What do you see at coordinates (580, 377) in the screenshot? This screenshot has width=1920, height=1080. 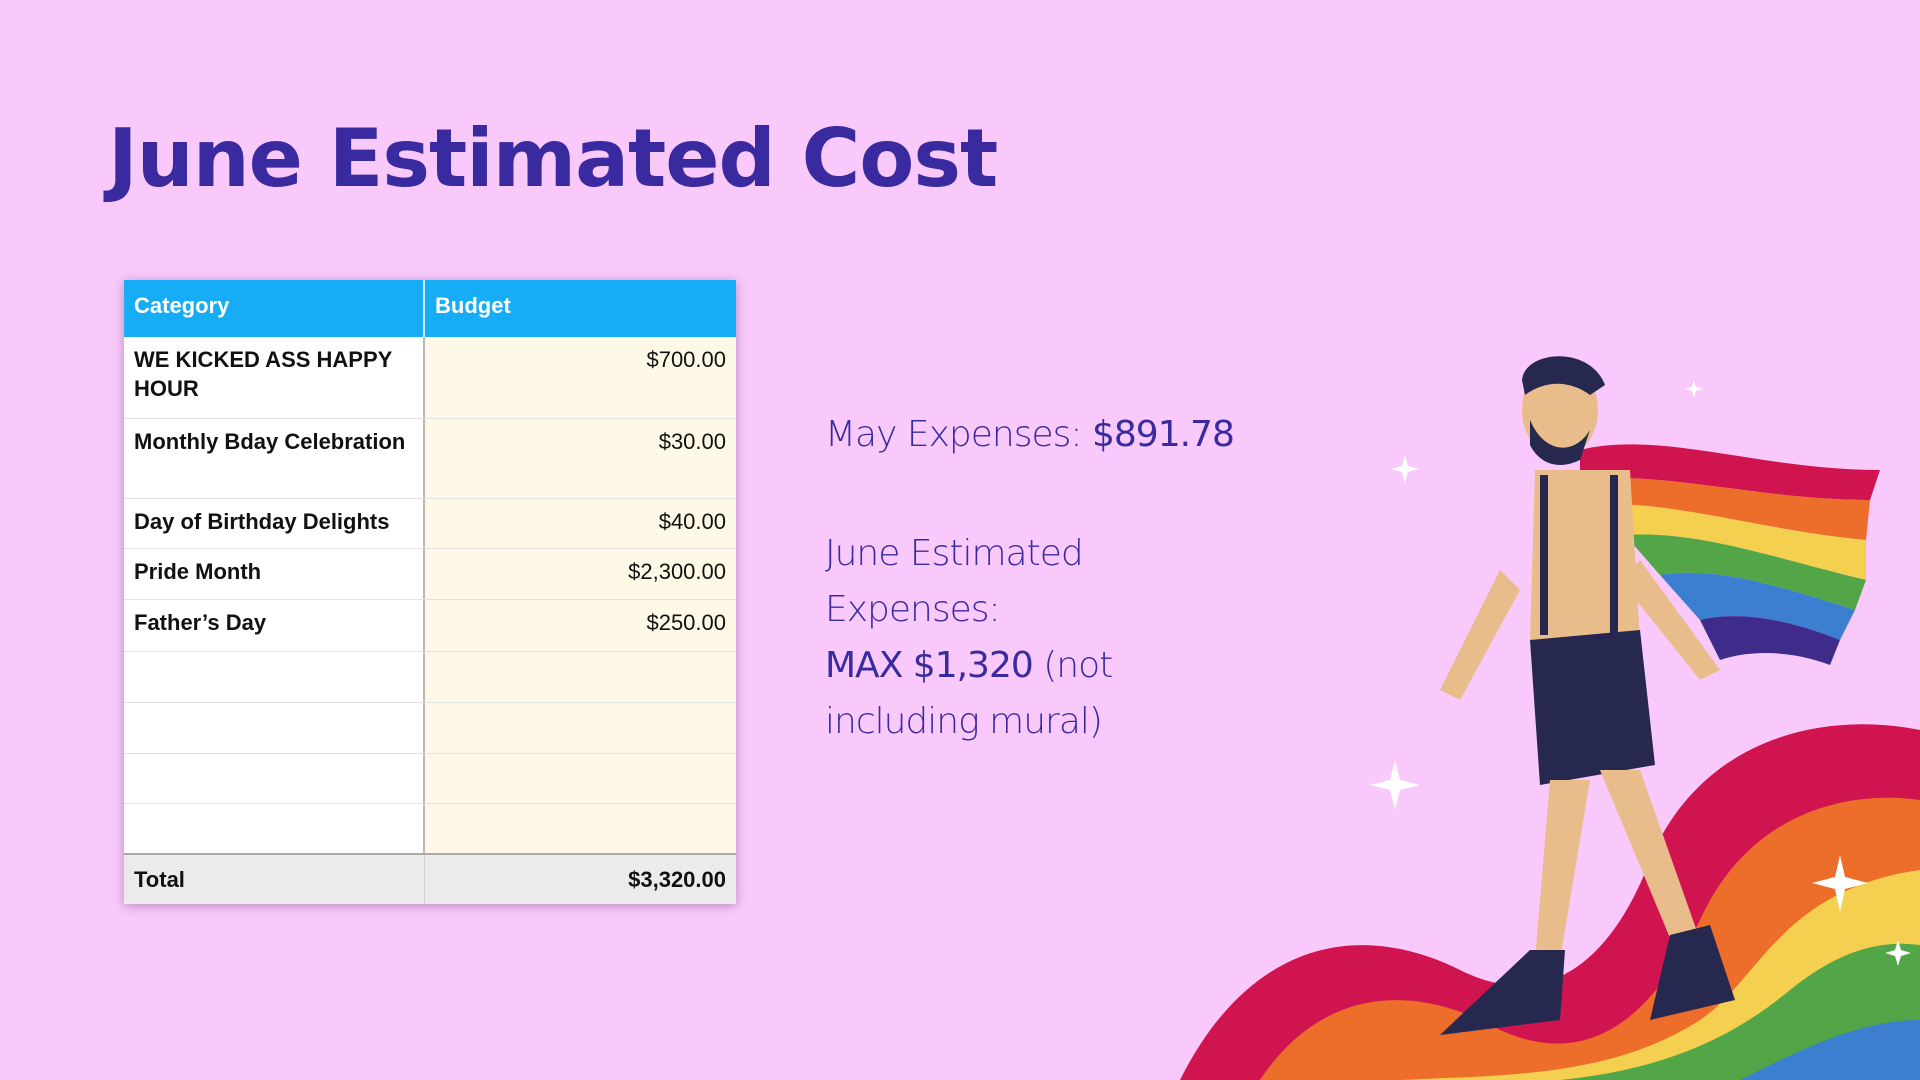 I see `budget-cell: $700.00` at bounding box center [580, 377].